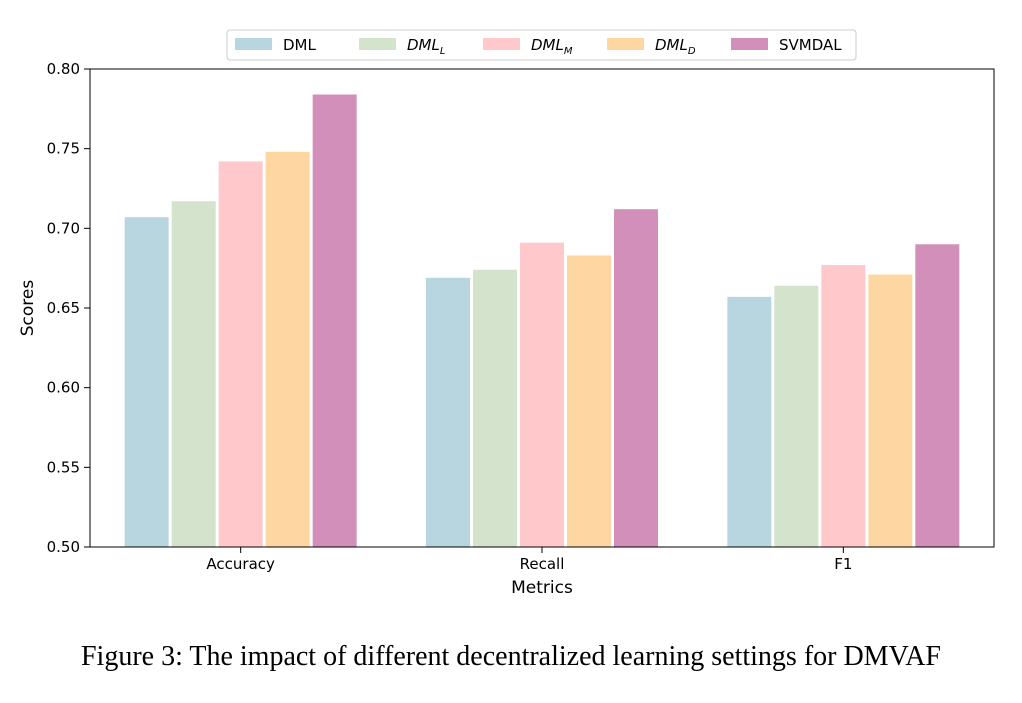  Describe the element at coordinates (589, 401) in the screenshot. I see `bar-dml-d-recall` at that location.